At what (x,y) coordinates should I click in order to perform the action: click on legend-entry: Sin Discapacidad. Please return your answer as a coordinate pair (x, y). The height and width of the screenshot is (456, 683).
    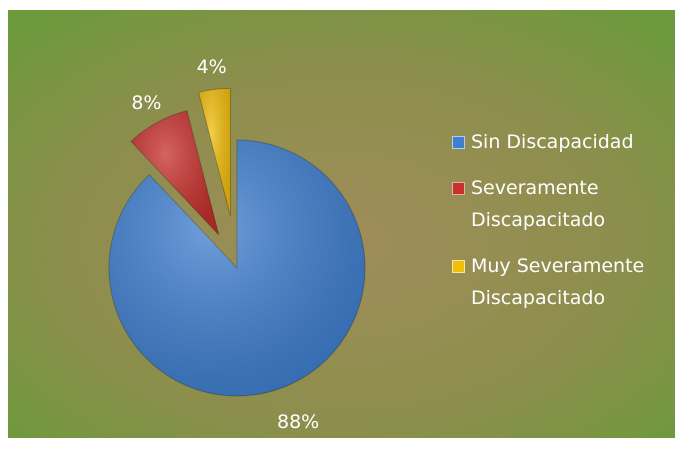
    Looking at the image, I should click on (559, 142).